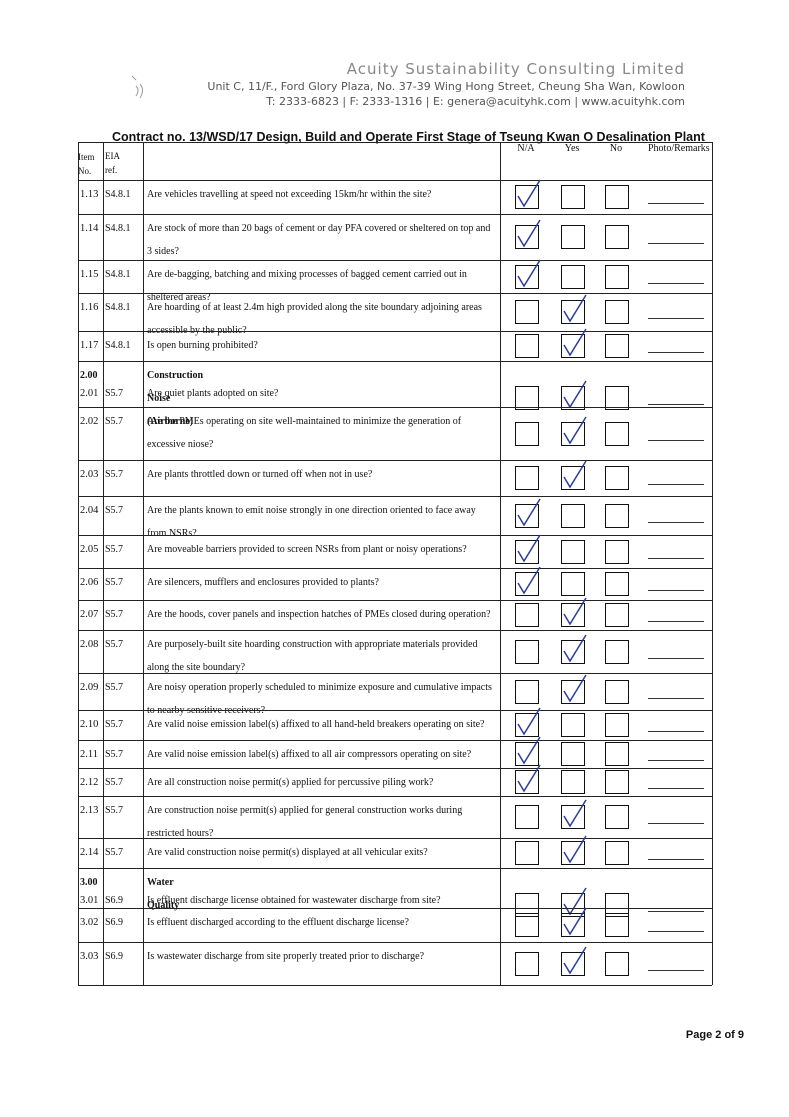 The width and height of the screenshot is (789, 1117). Describe the element at coordinates (616, 148) in the screenshot. I see `column-header: No` at that location.